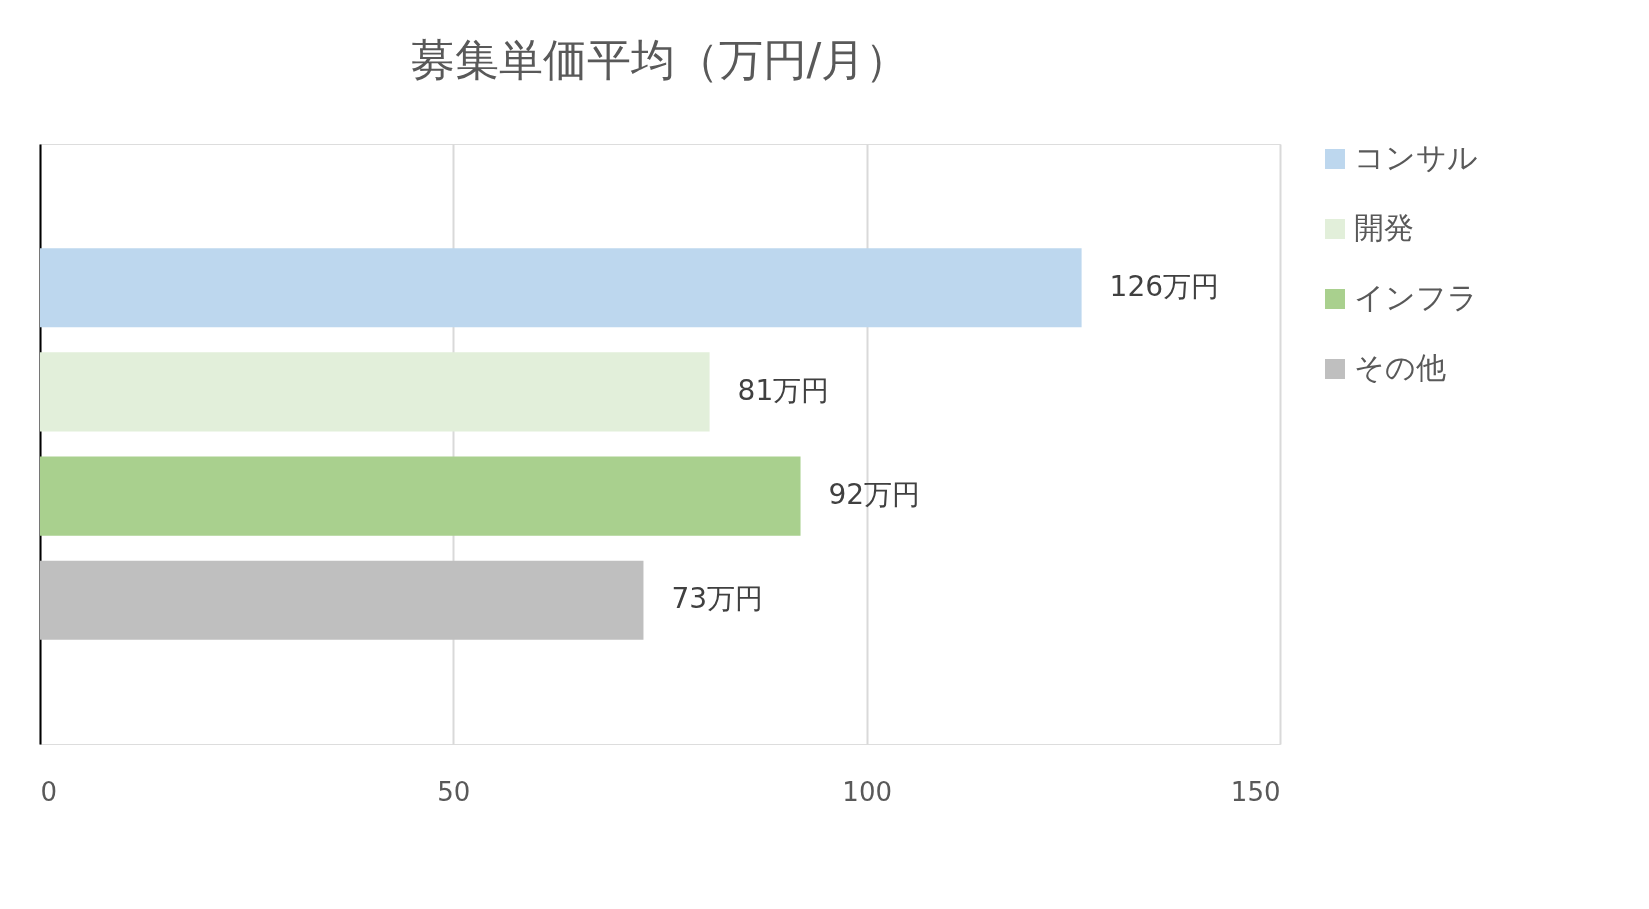  Describe the element at coordinates (1384, 227) in the screenshot. I see `legend-label: 開発` at that location.